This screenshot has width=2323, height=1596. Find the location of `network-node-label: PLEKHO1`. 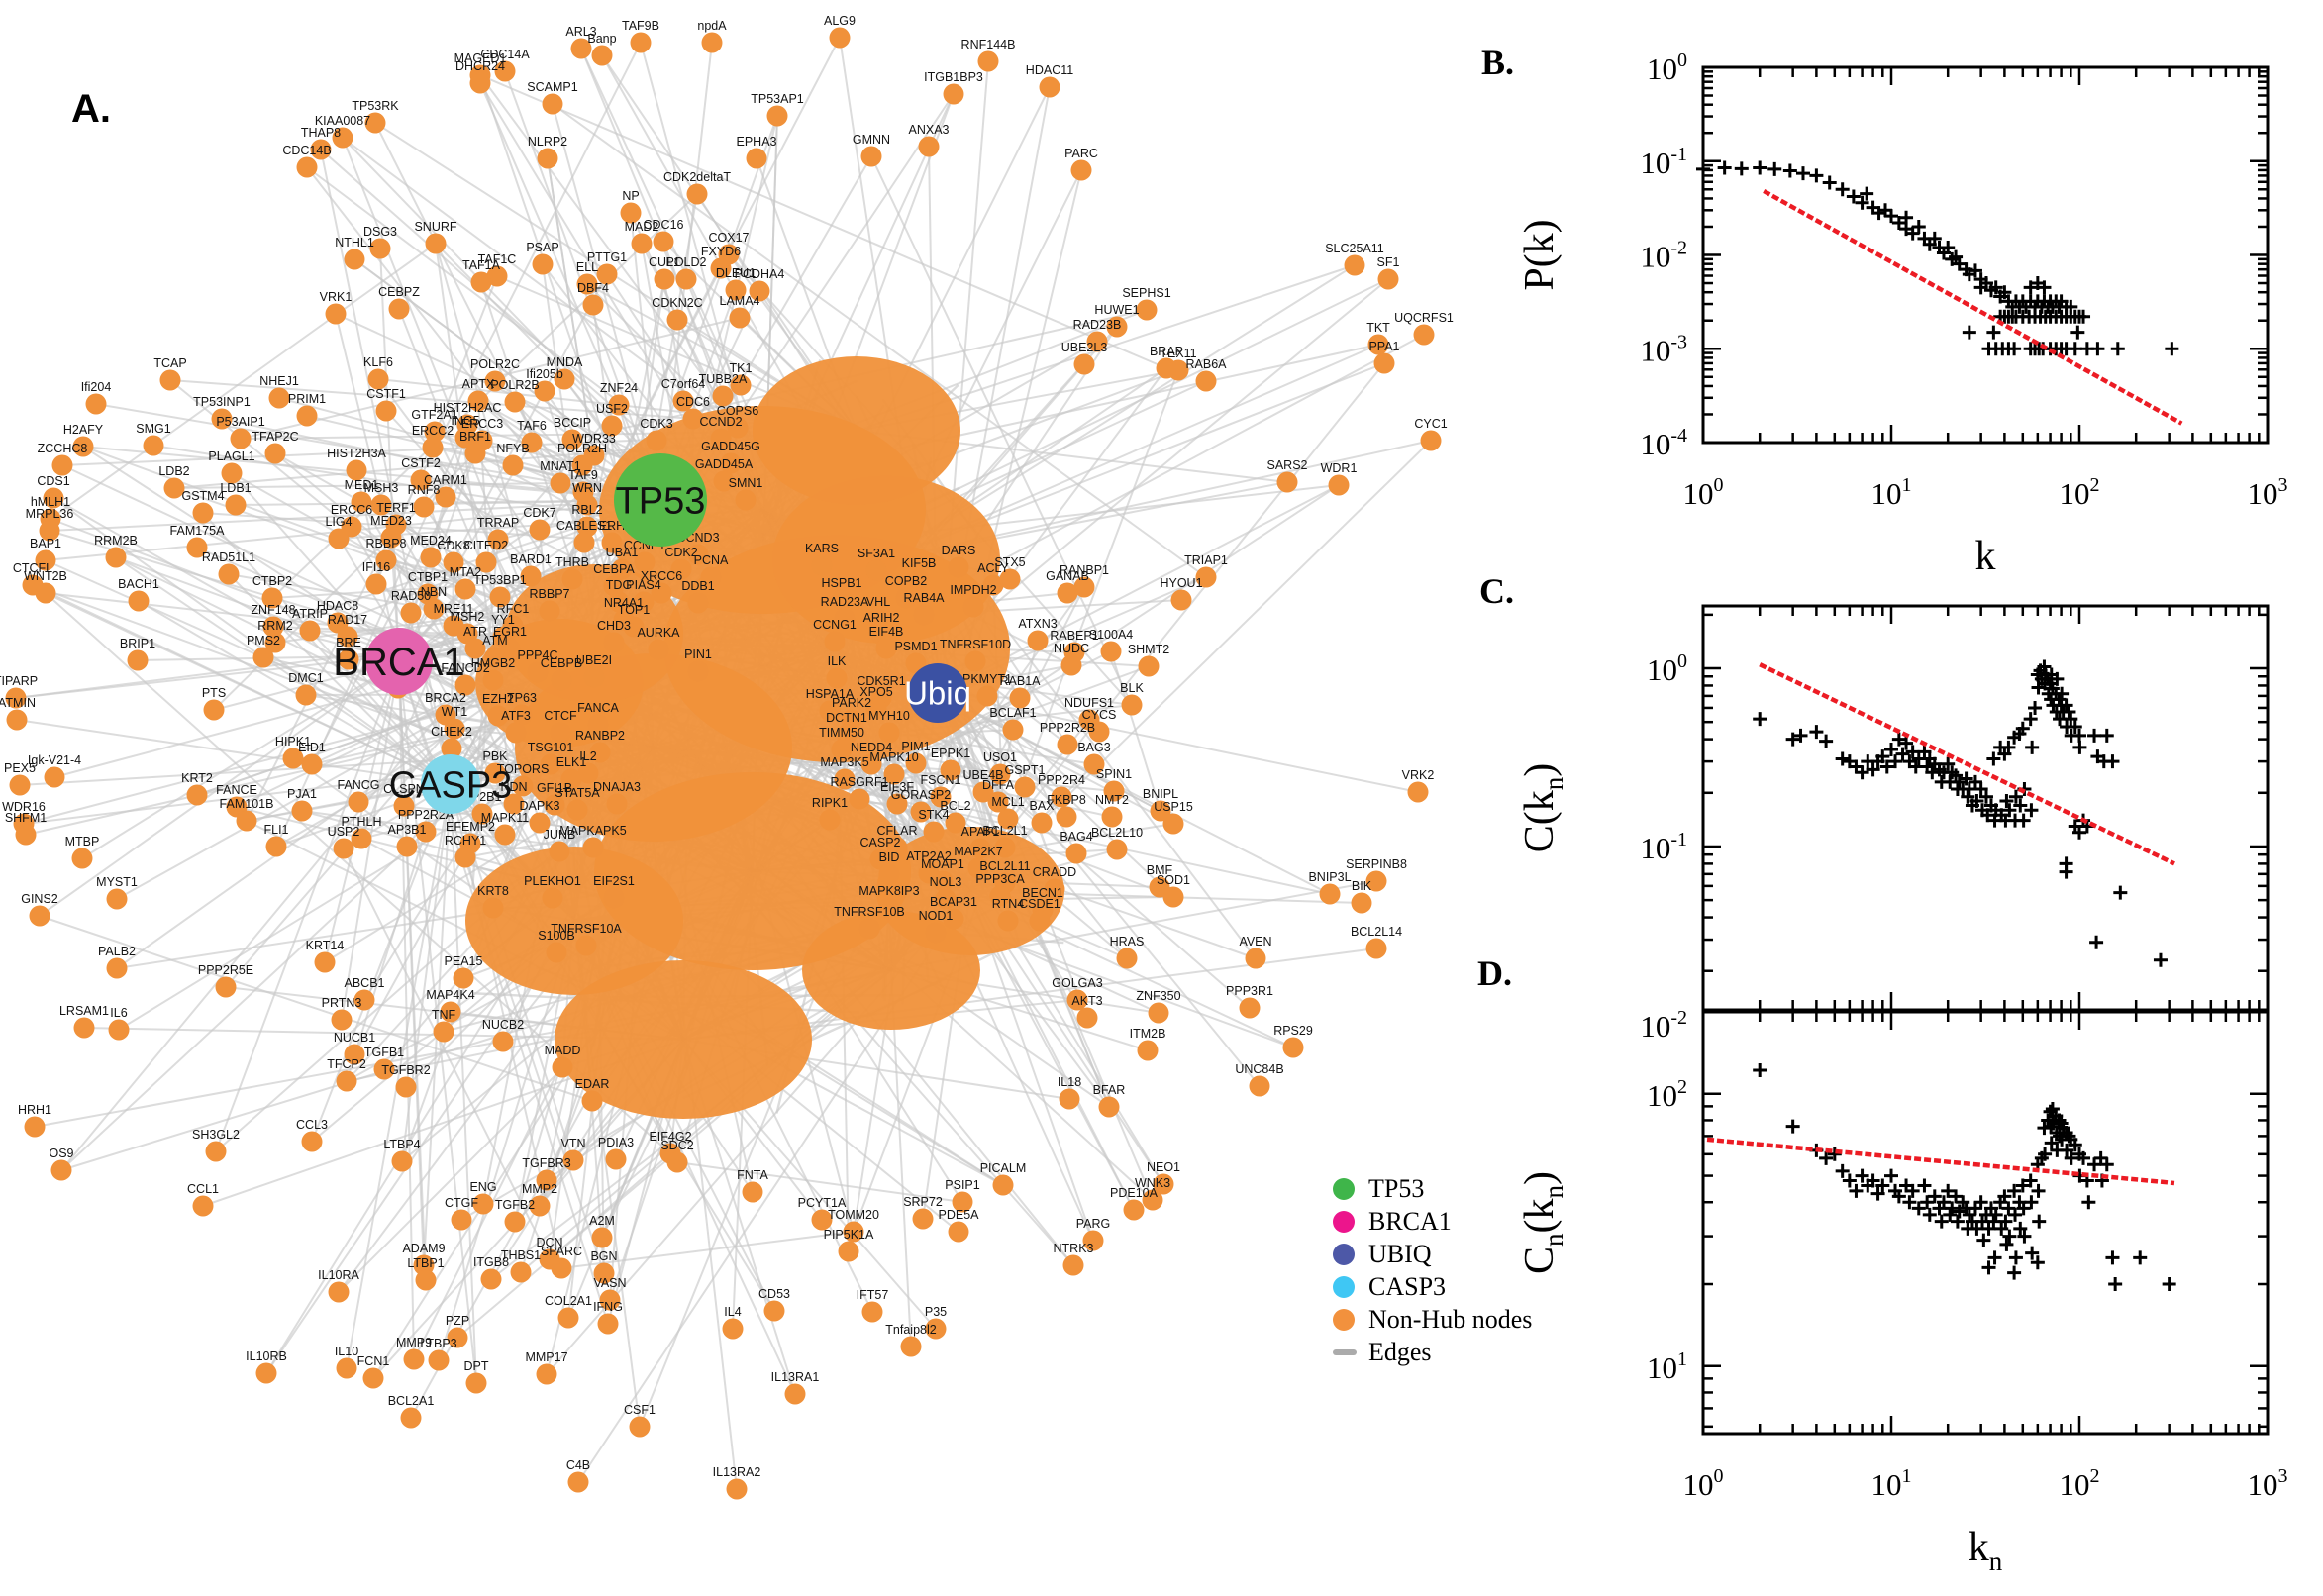

network-node-label: PLEKHO1 is located at coordinates (552, 881).